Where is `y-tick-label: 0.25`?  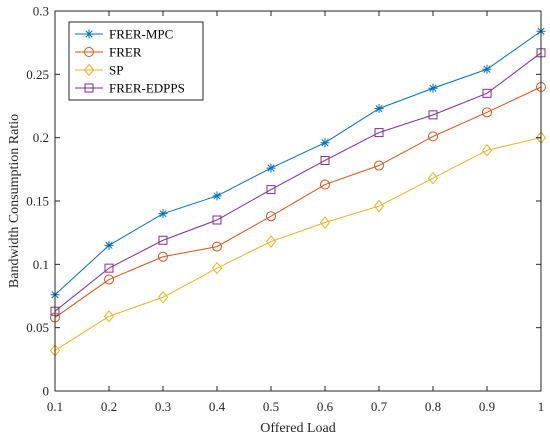 y-tick-label: 0.25 is located at coordinates (37, 74).